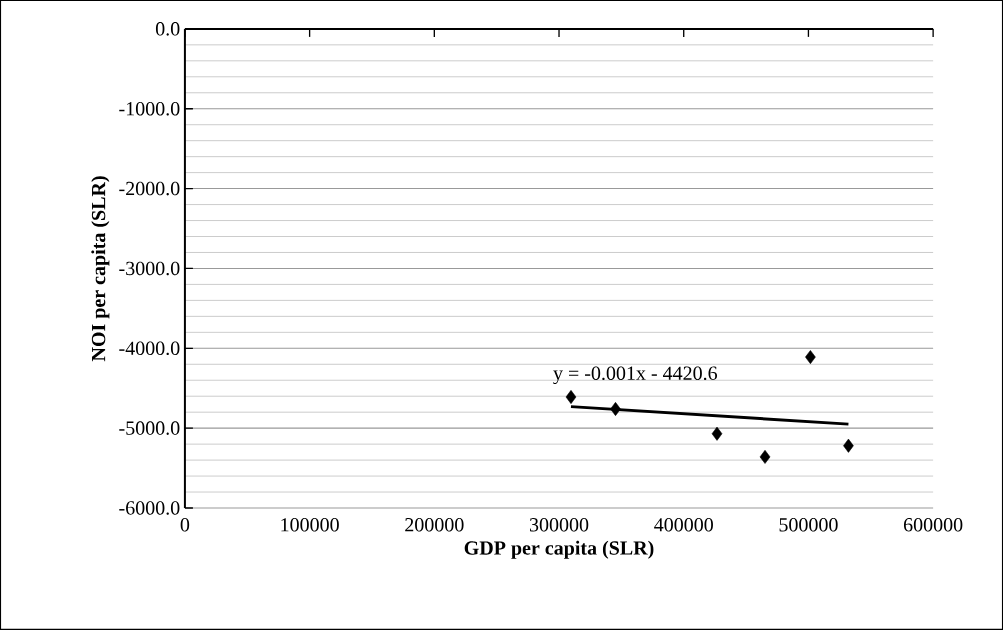  What do you see at coordinates (149, 188) in the screenshot?
I see `y-tick-label: -2000.0` at bounding box center [149, 188].